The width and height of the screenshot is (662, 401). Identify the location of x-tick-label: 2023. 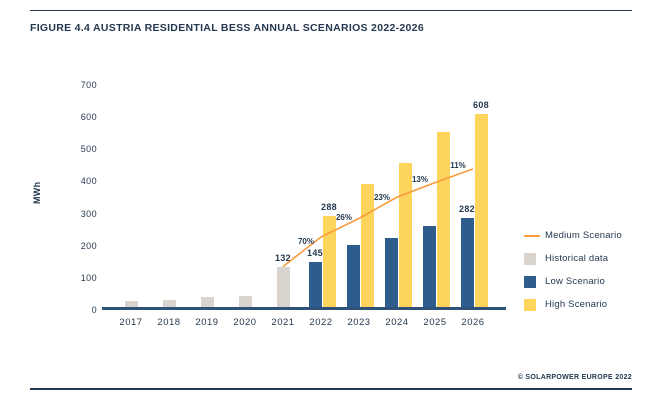
(359, 322).